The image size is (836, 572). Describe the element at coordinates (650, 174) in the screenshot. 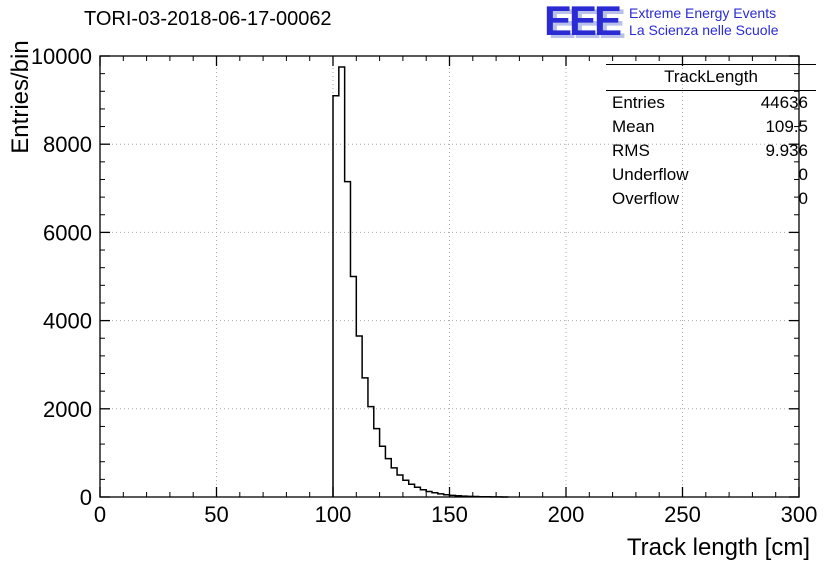

I see `stats-label: Underflow` at that location.